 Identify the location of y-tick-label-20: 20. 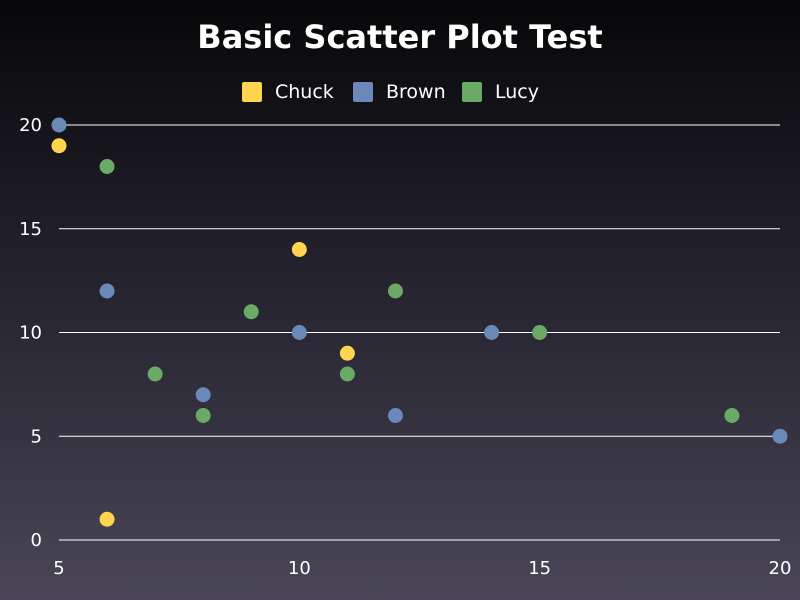
(30, 125).